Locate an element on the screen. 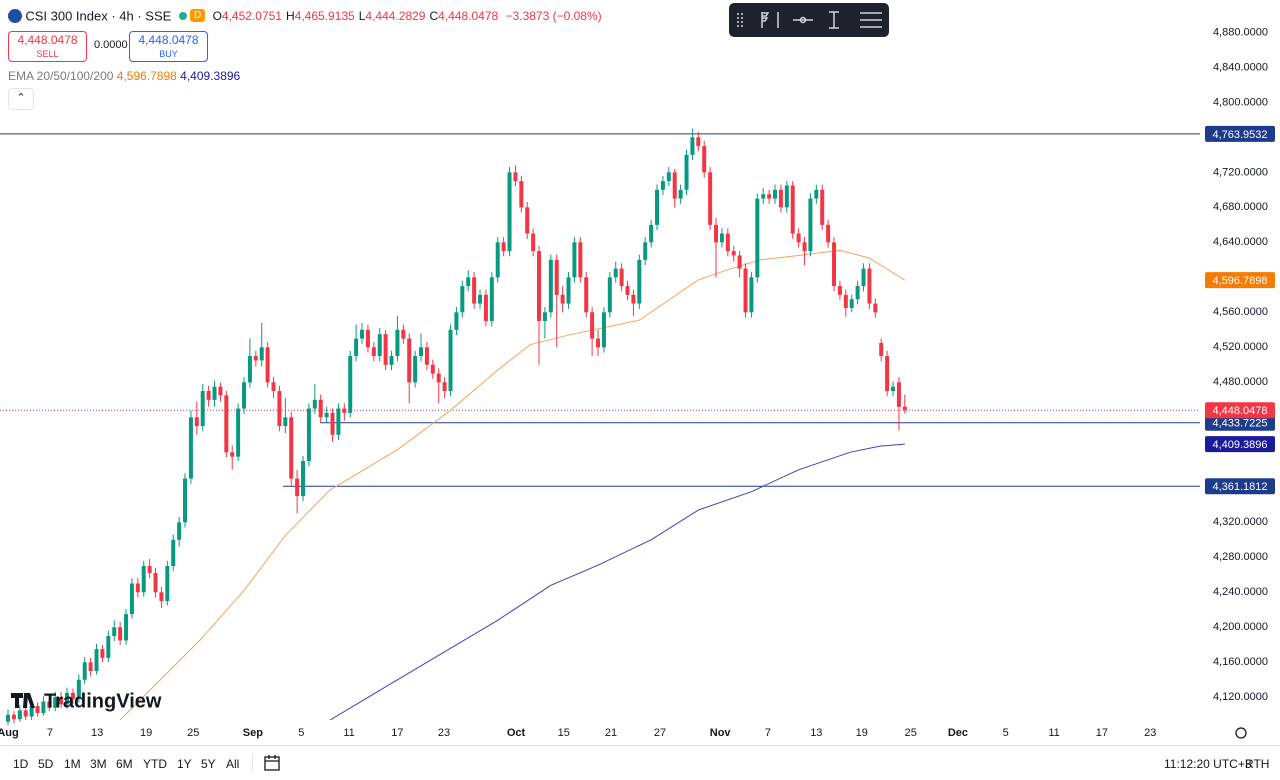 The width and height of the screenshot is (1280, 780). timeframe-button: 1Y is located at coordinates (184, 764).